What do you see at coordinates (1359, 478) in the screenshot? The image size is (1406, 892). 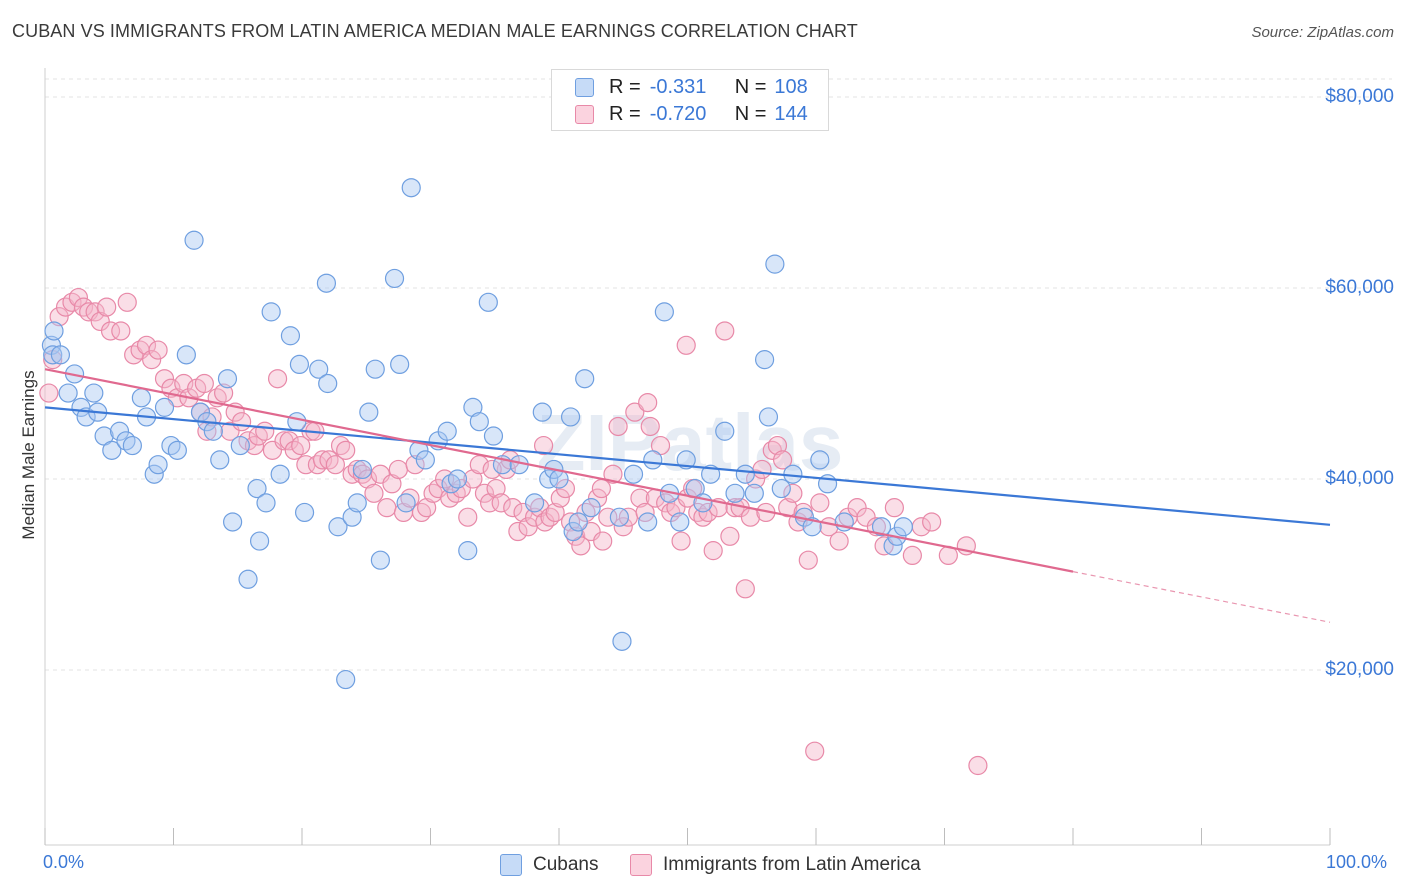 I see `y-tick-label: $40,000` at bounding box center [1359, 478].